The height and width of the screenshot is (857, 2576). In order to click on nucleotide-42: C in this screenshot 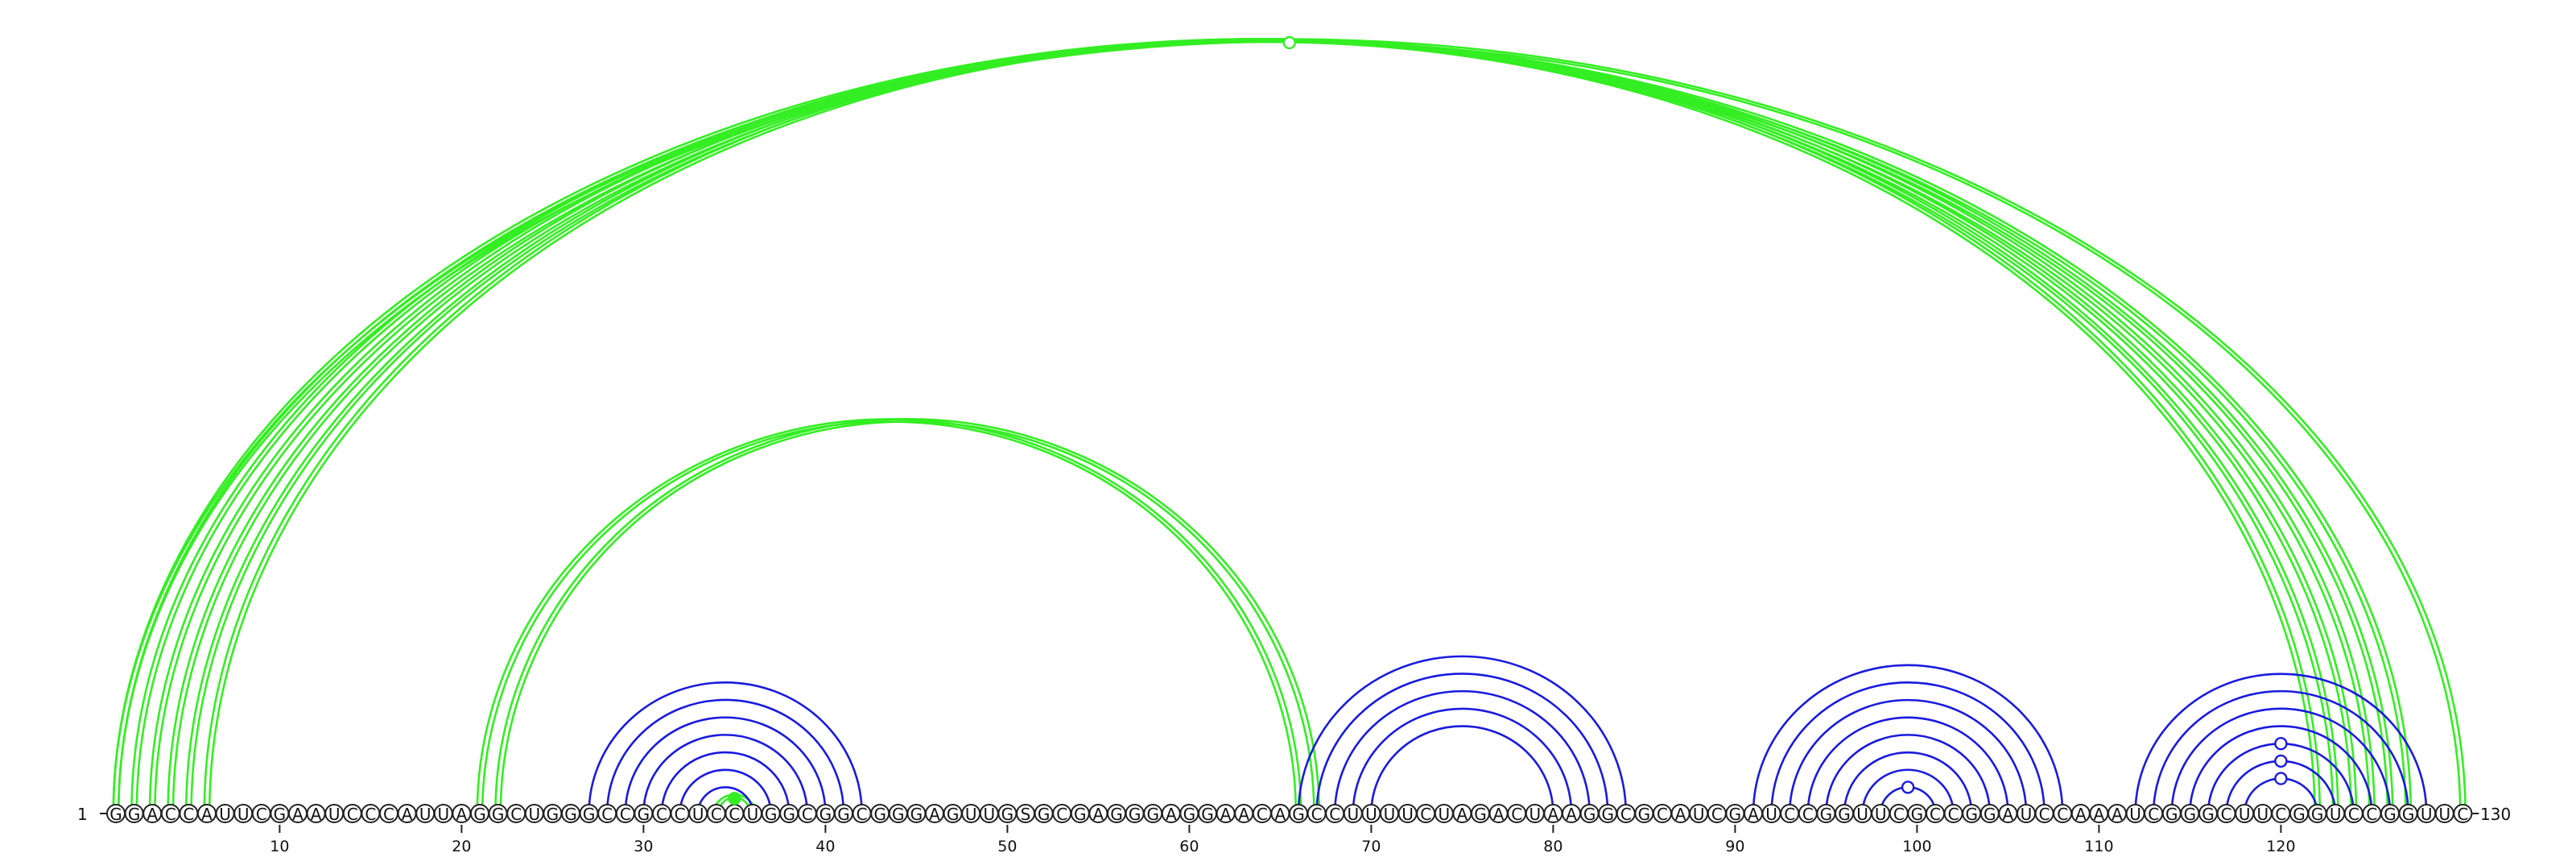, I will do `click(862, 814)`.